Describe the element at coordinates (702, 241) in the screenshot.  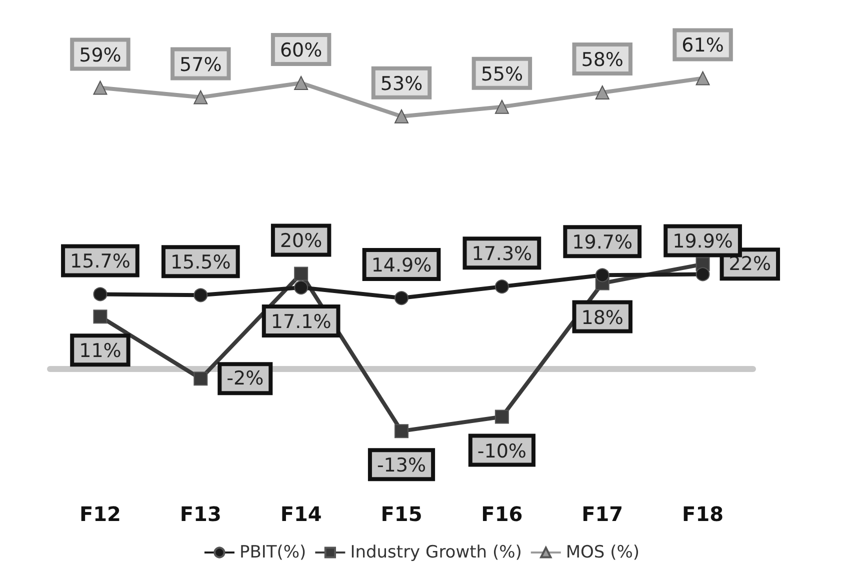
I see `data-label: 19.9%` at that location.